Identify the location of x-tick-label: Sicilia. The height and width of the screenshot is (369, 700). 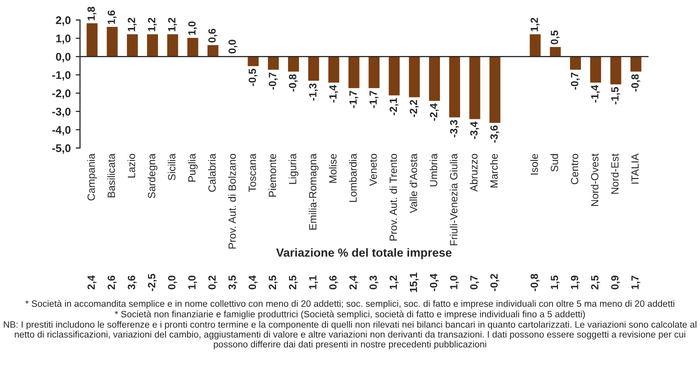
(172, 166).